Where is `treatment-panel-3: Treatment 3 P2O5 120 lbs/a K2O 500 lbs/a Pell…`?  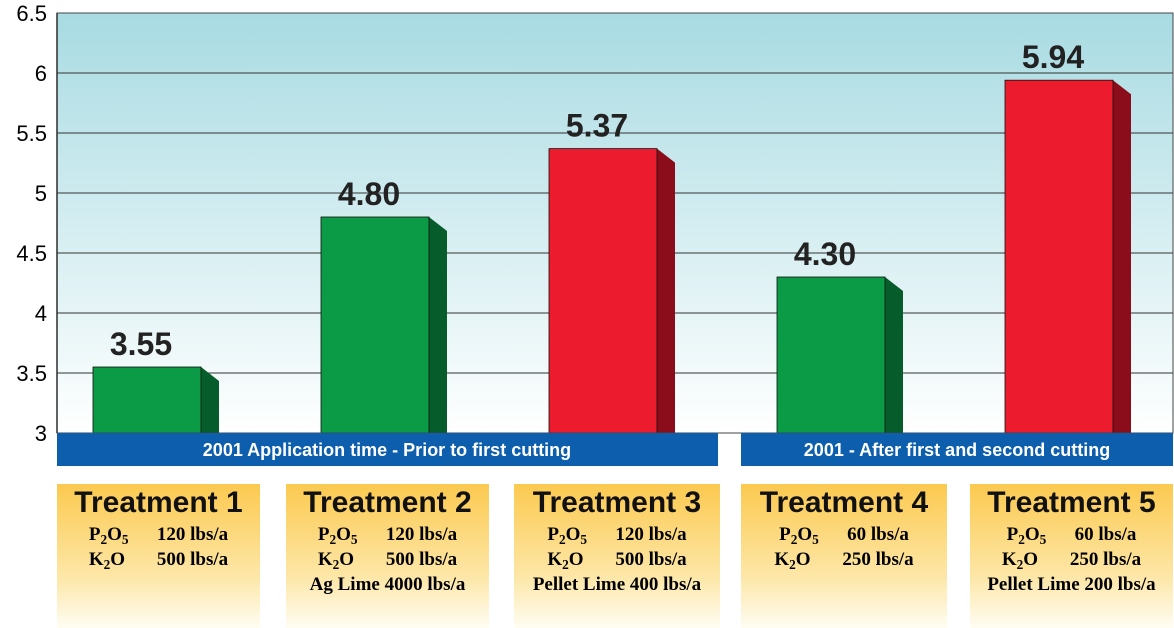
treatment-panel-3: Treatment 3 P2O5 120 lbs/a K2O 500 lbs/a Pell… is located at coordinates (617, 556).